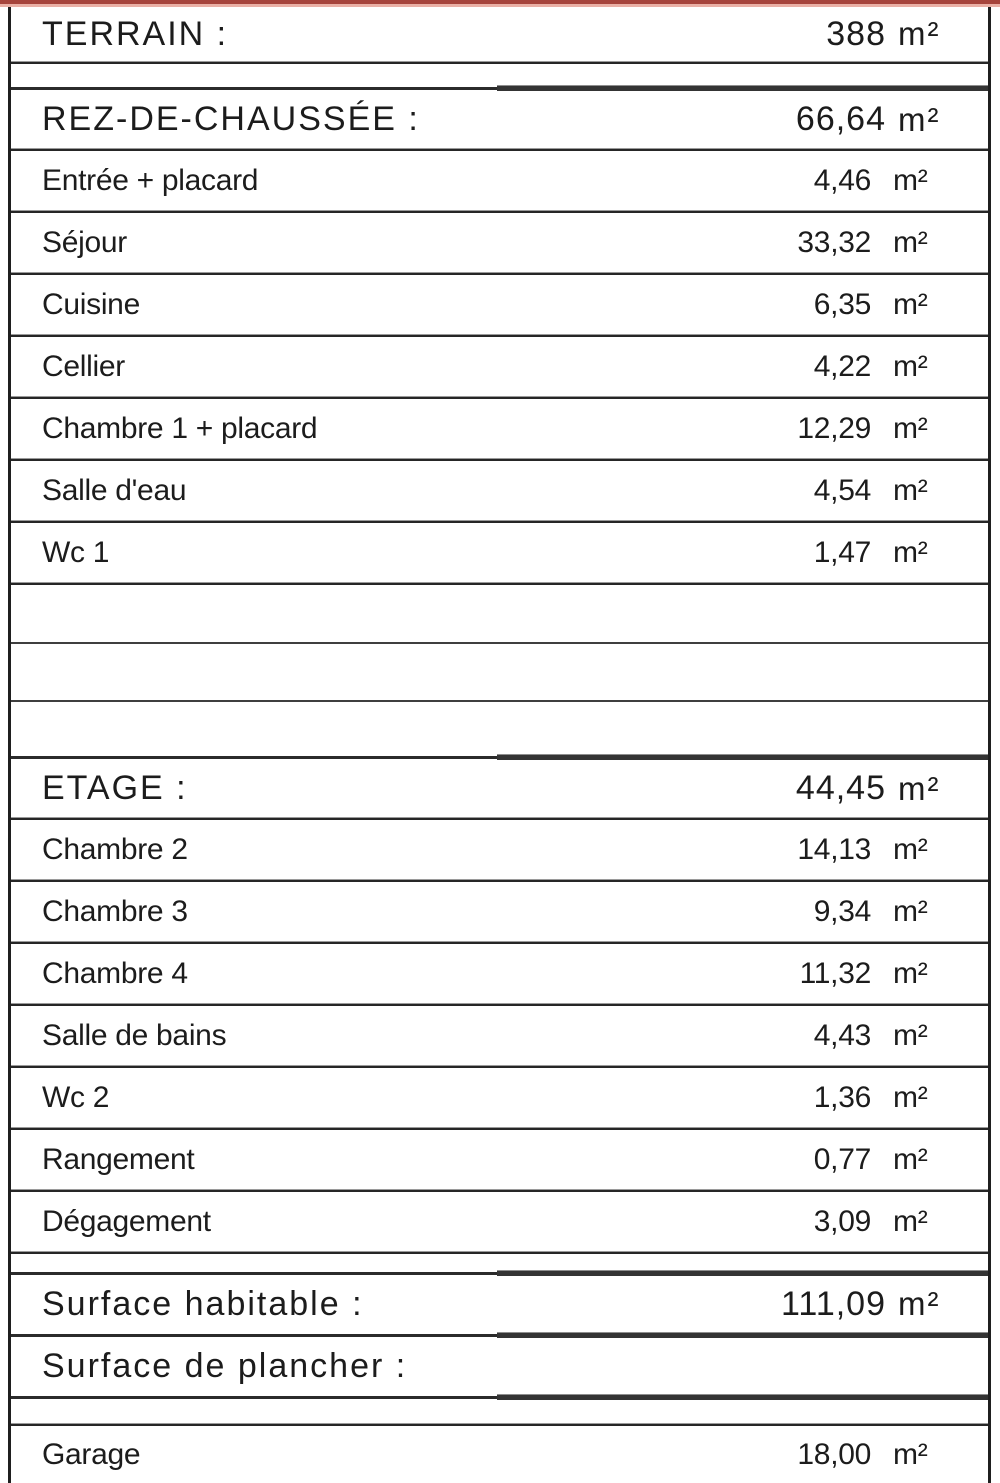  Describe the element at coordinates (115, 973) in the screenshot. I see `room-label: Chambre 4` at that location.